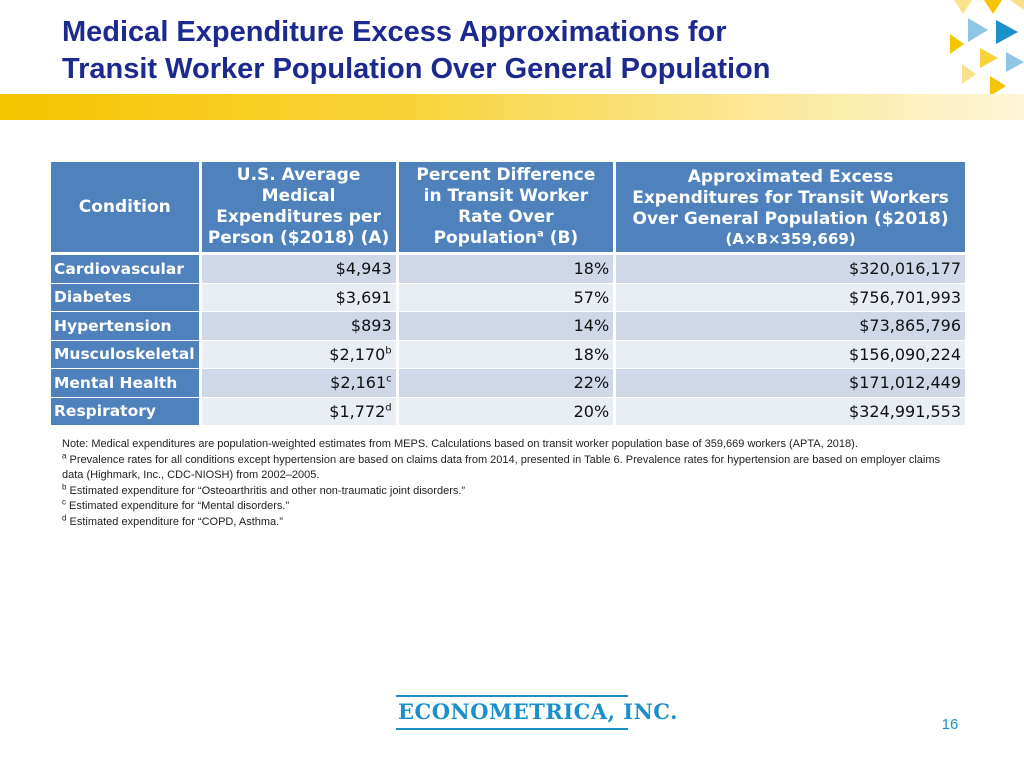 The height and width of the screenshot is (768, 1024). I want to click on header-percent-difference-sup: a, so click(540, 234).